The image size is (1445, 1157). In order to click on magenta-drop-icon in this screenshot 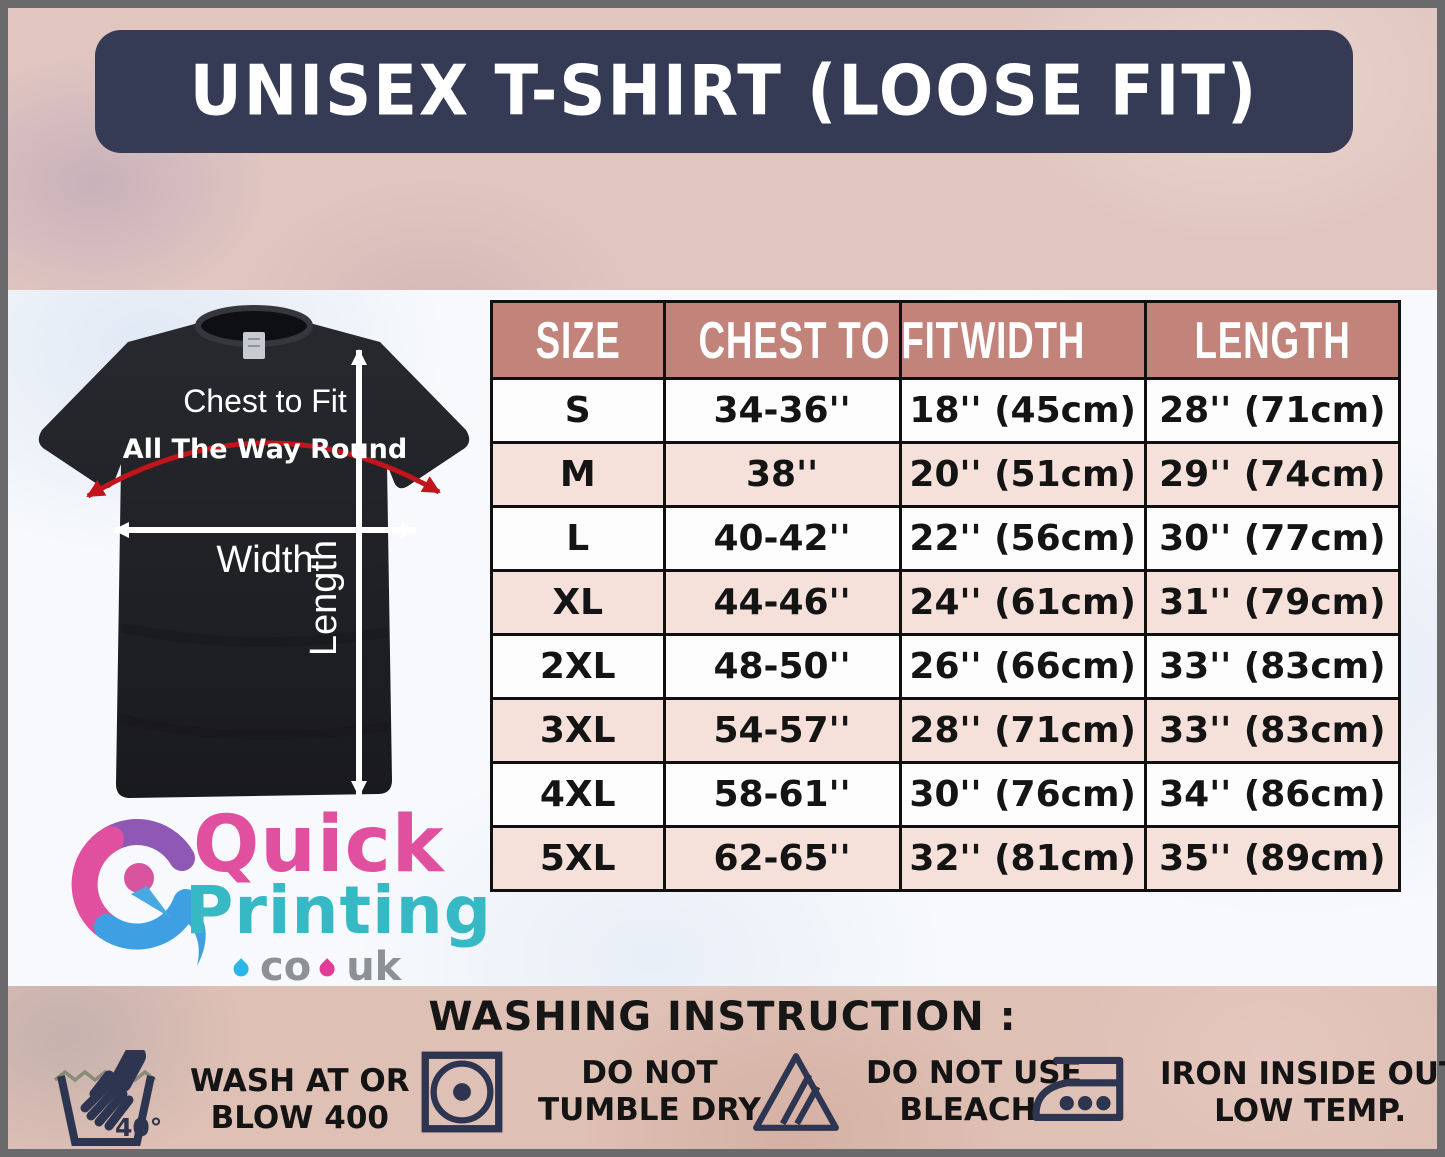, I will do `click(327, 968)`.